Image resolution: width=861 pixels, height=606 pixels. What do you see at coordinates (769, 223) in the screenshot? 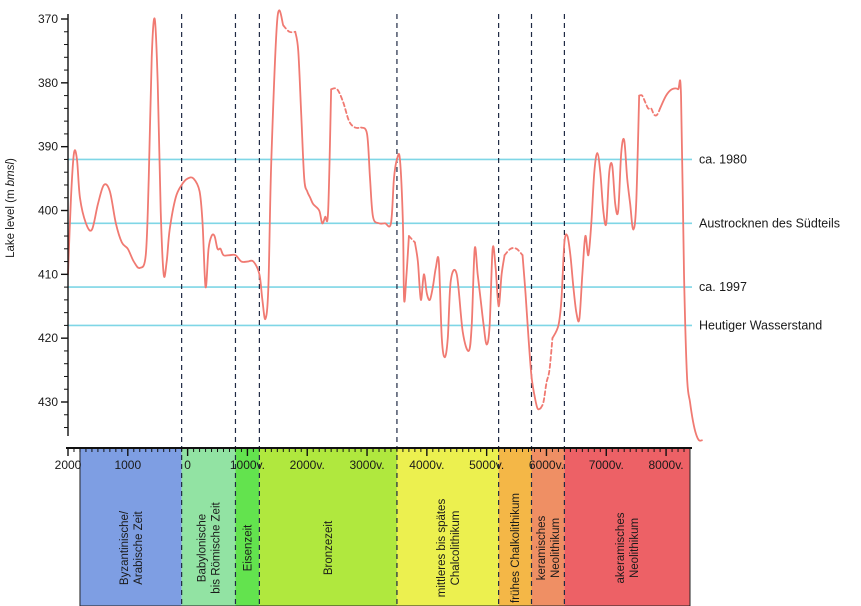
I see `reference-label: Austrocknen des Südteils` at bounding box center [769, 223].